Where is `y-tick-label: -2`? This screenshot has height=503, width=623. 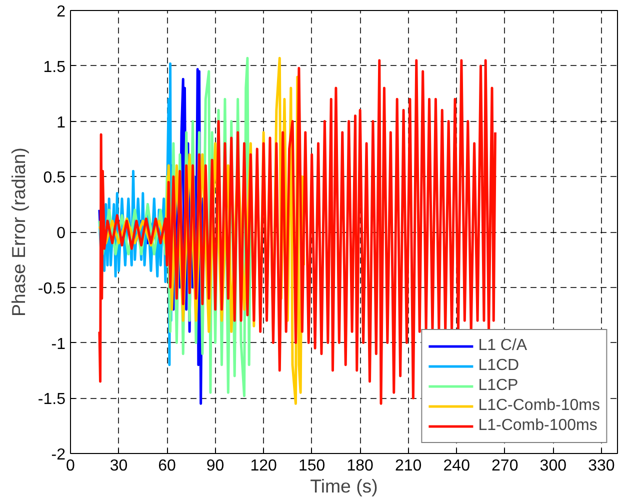
y-tick-label: -2 is located at coordinates (58, 455).